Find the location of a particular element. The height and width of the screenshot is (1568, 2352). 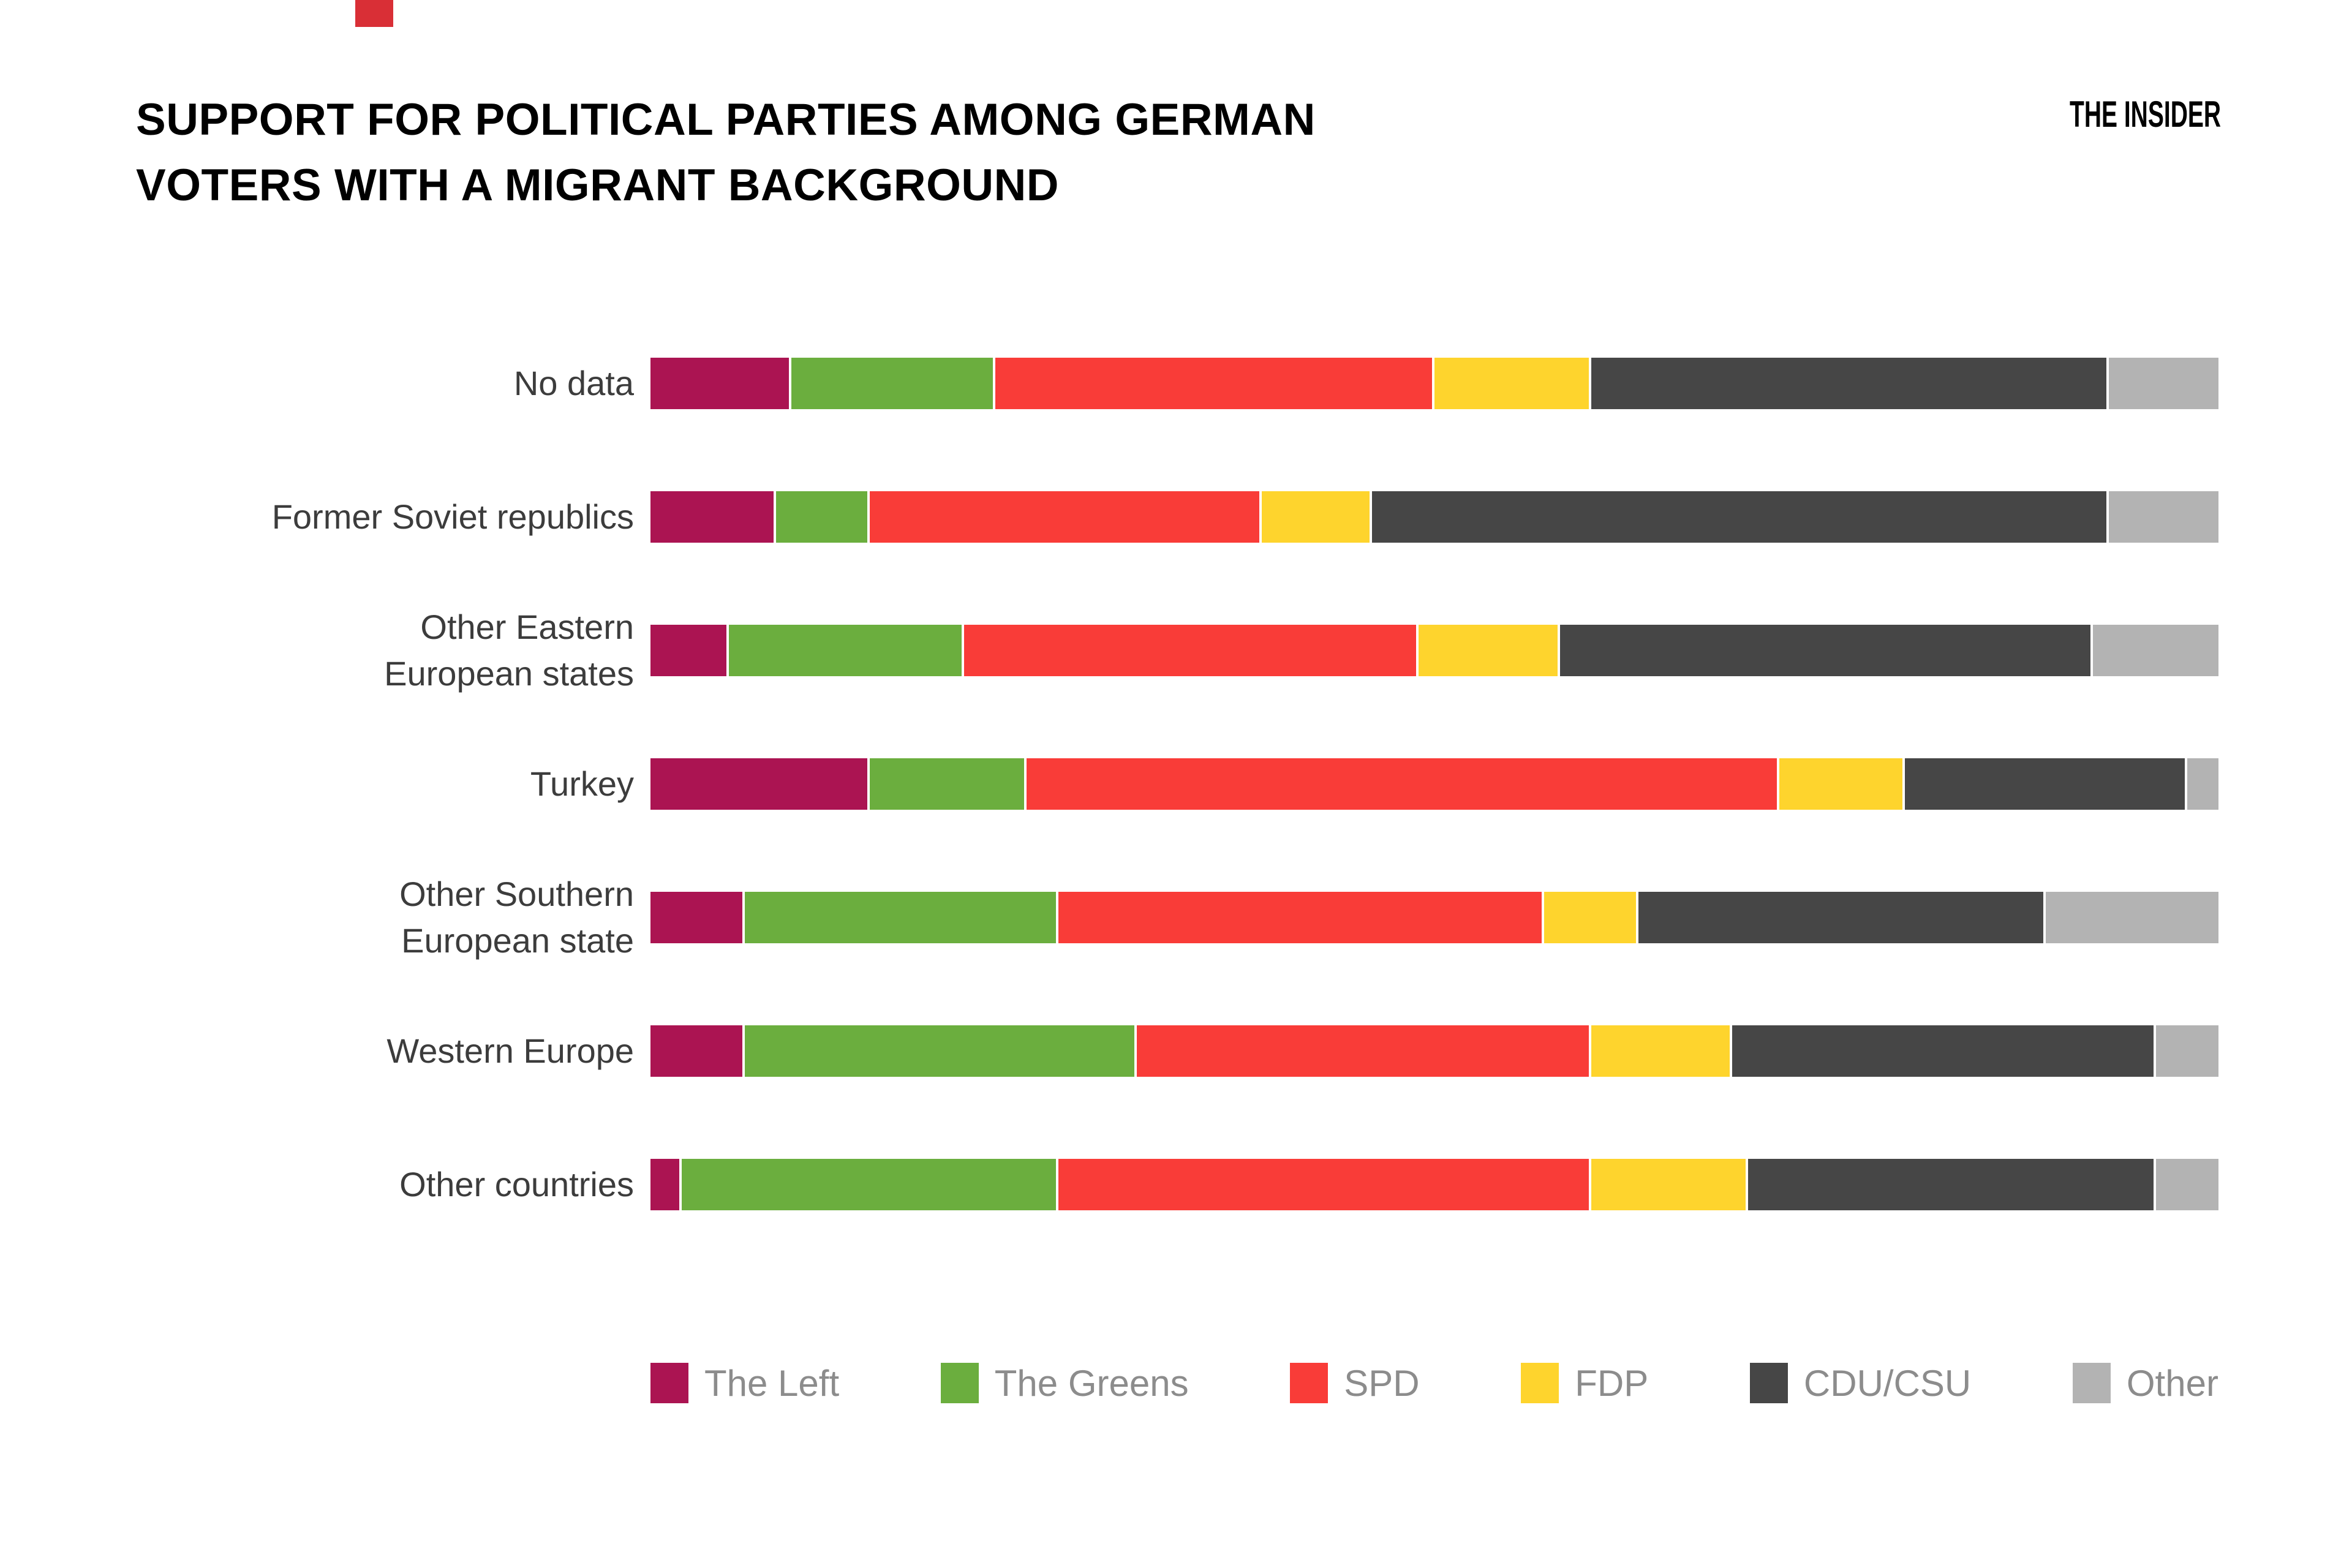

stacked-bar-former-soviet-republics is located at coordinates (1434, 517).